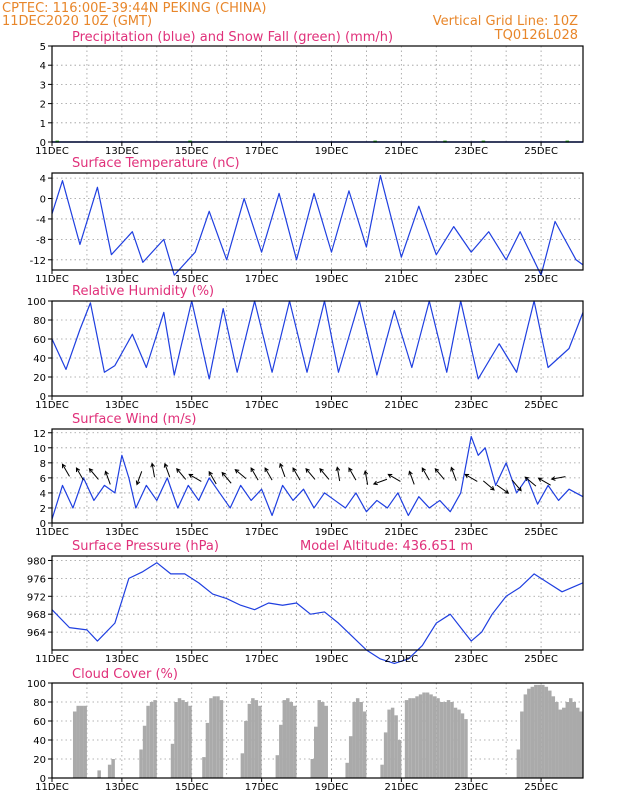  Describe the element at coordinates (471, 532) in the screenshot. I see `xtick-label-wind: 23DEC` at that location.